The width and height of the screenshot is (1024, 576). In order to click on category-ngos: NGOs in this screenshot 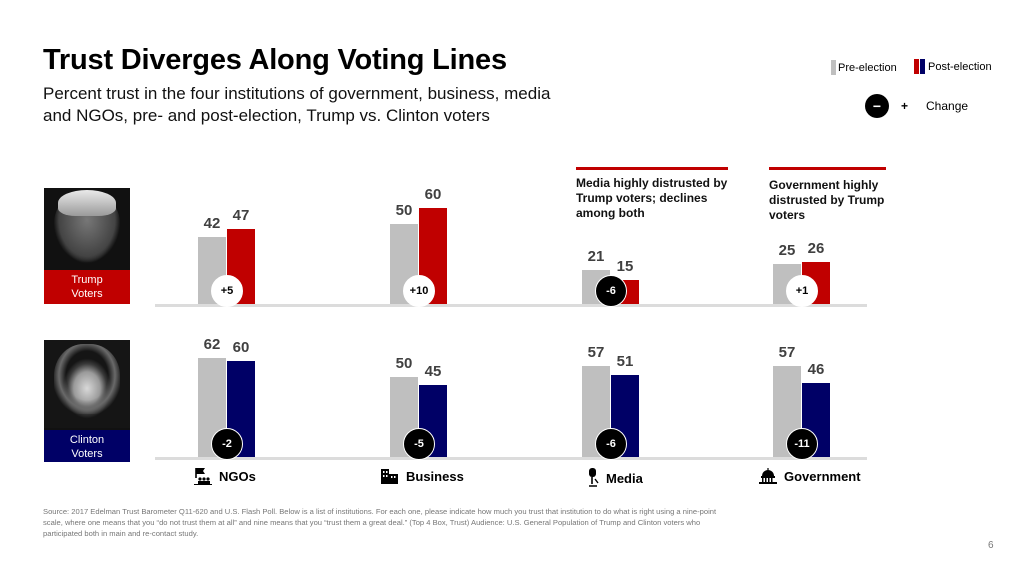, I will do `click(224, 476)`.